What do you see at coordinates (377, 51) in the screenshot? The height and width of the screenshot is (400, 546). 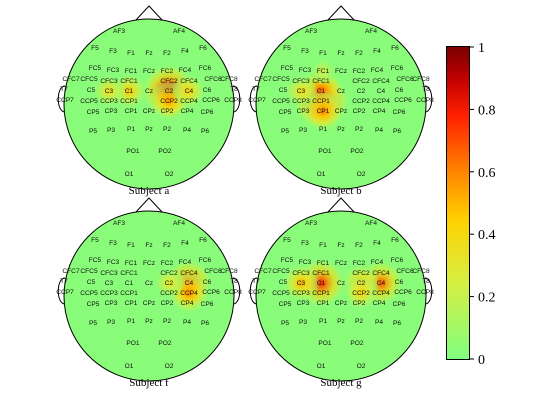 I see `electrode-label: F4` at bounding box center [377, 51].